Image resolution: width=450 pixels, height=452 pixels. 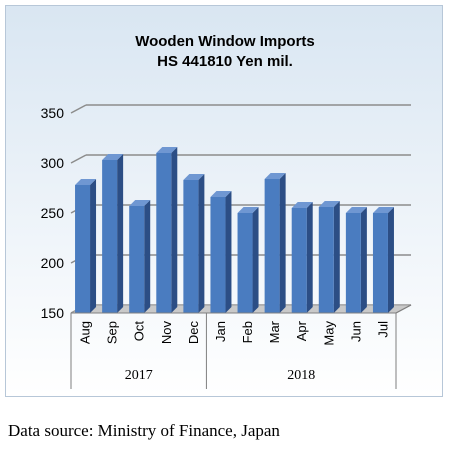 I want to click on y-tick-label: 300, so click(x=53, y=163).